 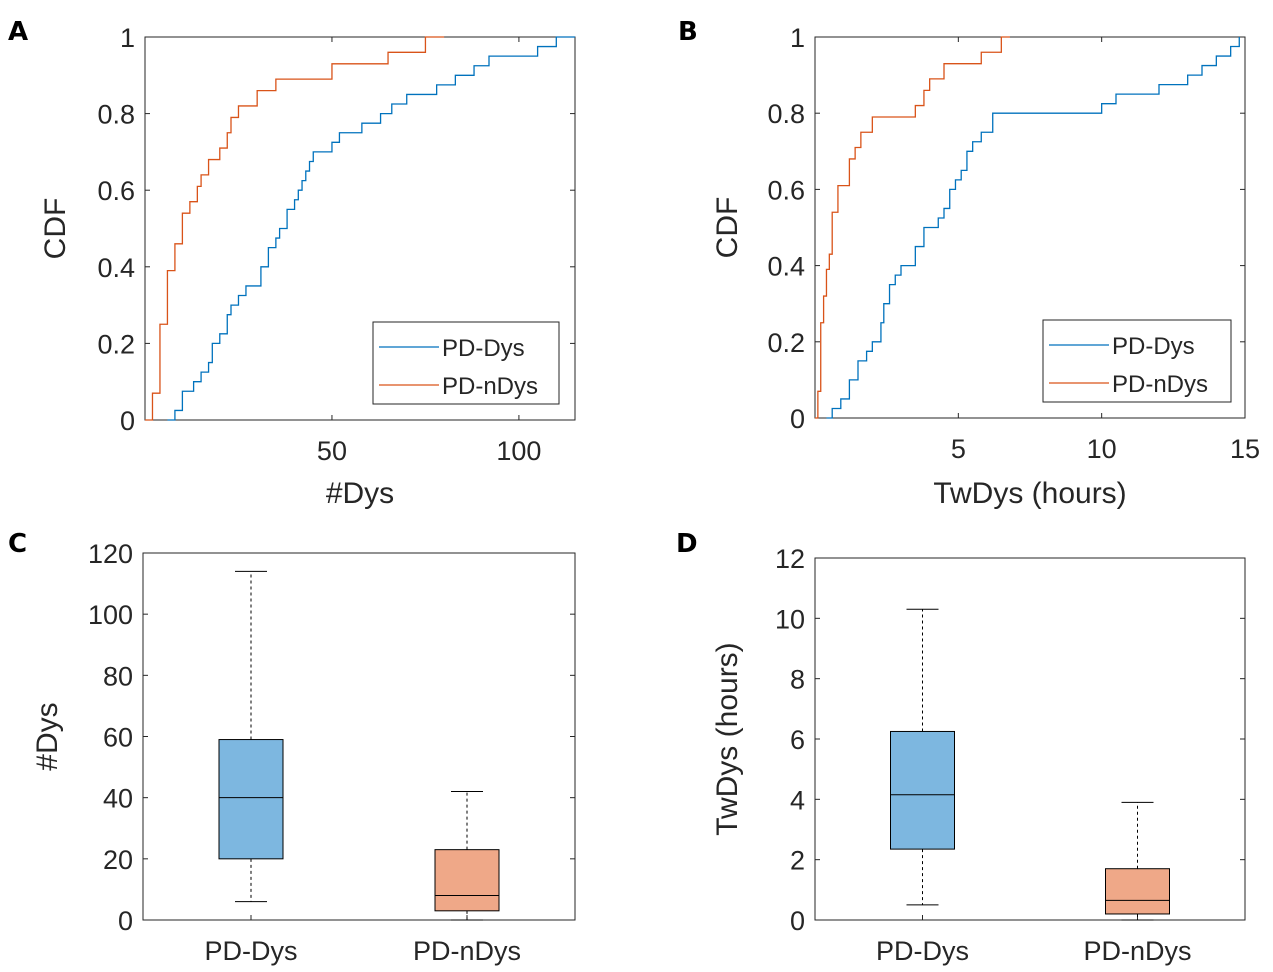 What do you see at coordinates (110, 615) in the screenshot?
I see `y-tick-label: 100` at bounding box center [110, 615].